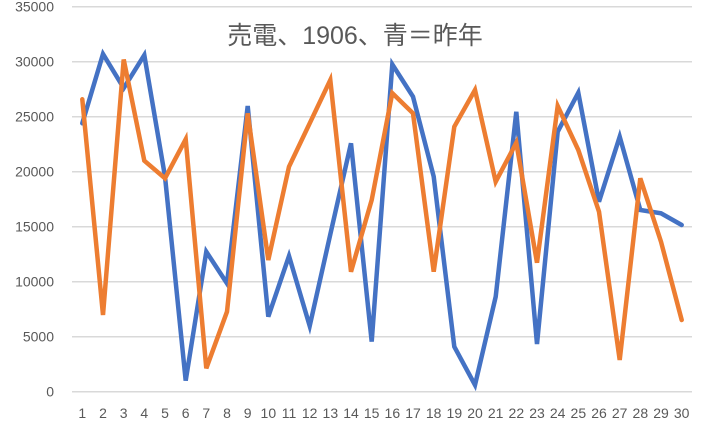  I want to click on x-tick-label: 17, so click(413, 413).